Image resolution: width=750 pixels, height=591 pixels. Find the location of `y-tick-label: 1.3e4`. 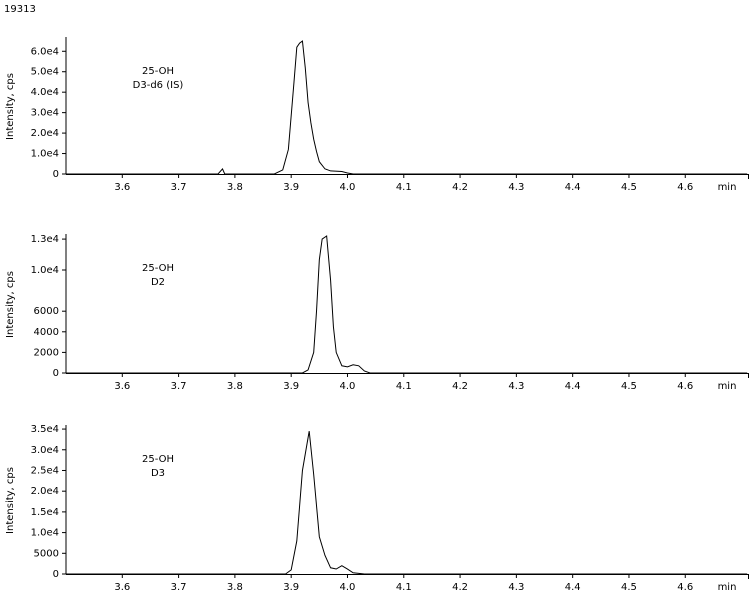

y-tick-label: 1.3e4 is located at coordinates (45, 239).